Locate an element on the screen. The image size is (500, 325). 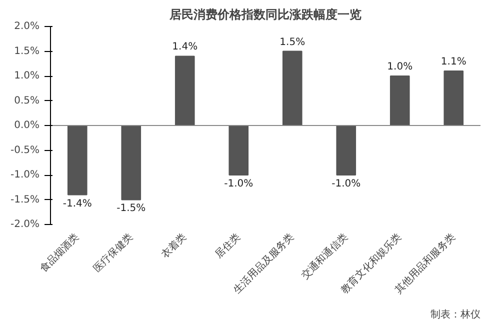
data-label: -1.5% is located at coordinates (131, 208).